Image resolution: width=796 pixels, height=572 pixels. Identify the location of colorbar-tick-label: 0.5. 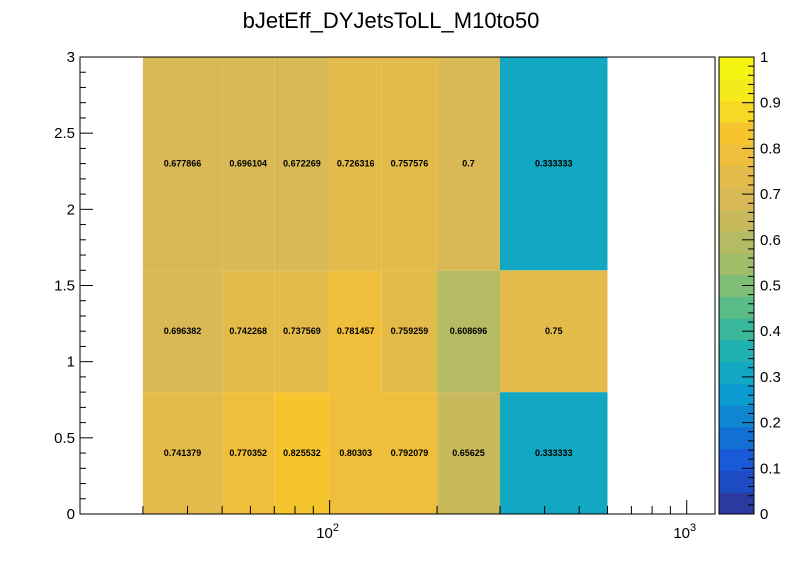
(770, 286).